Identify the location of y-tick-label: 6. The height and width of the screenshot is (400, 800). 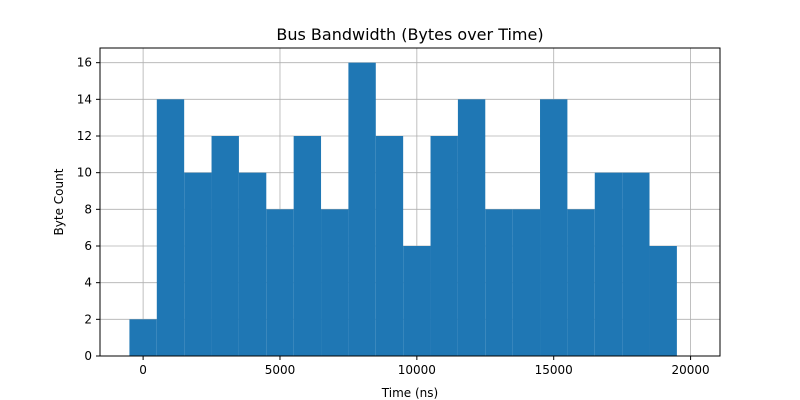
(88, 246).